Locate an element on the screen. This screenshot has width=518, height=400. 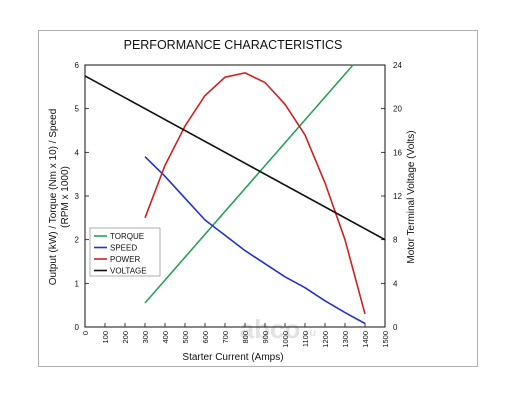
y-right-tick-label: 12 is located at coordinates (397, 196).